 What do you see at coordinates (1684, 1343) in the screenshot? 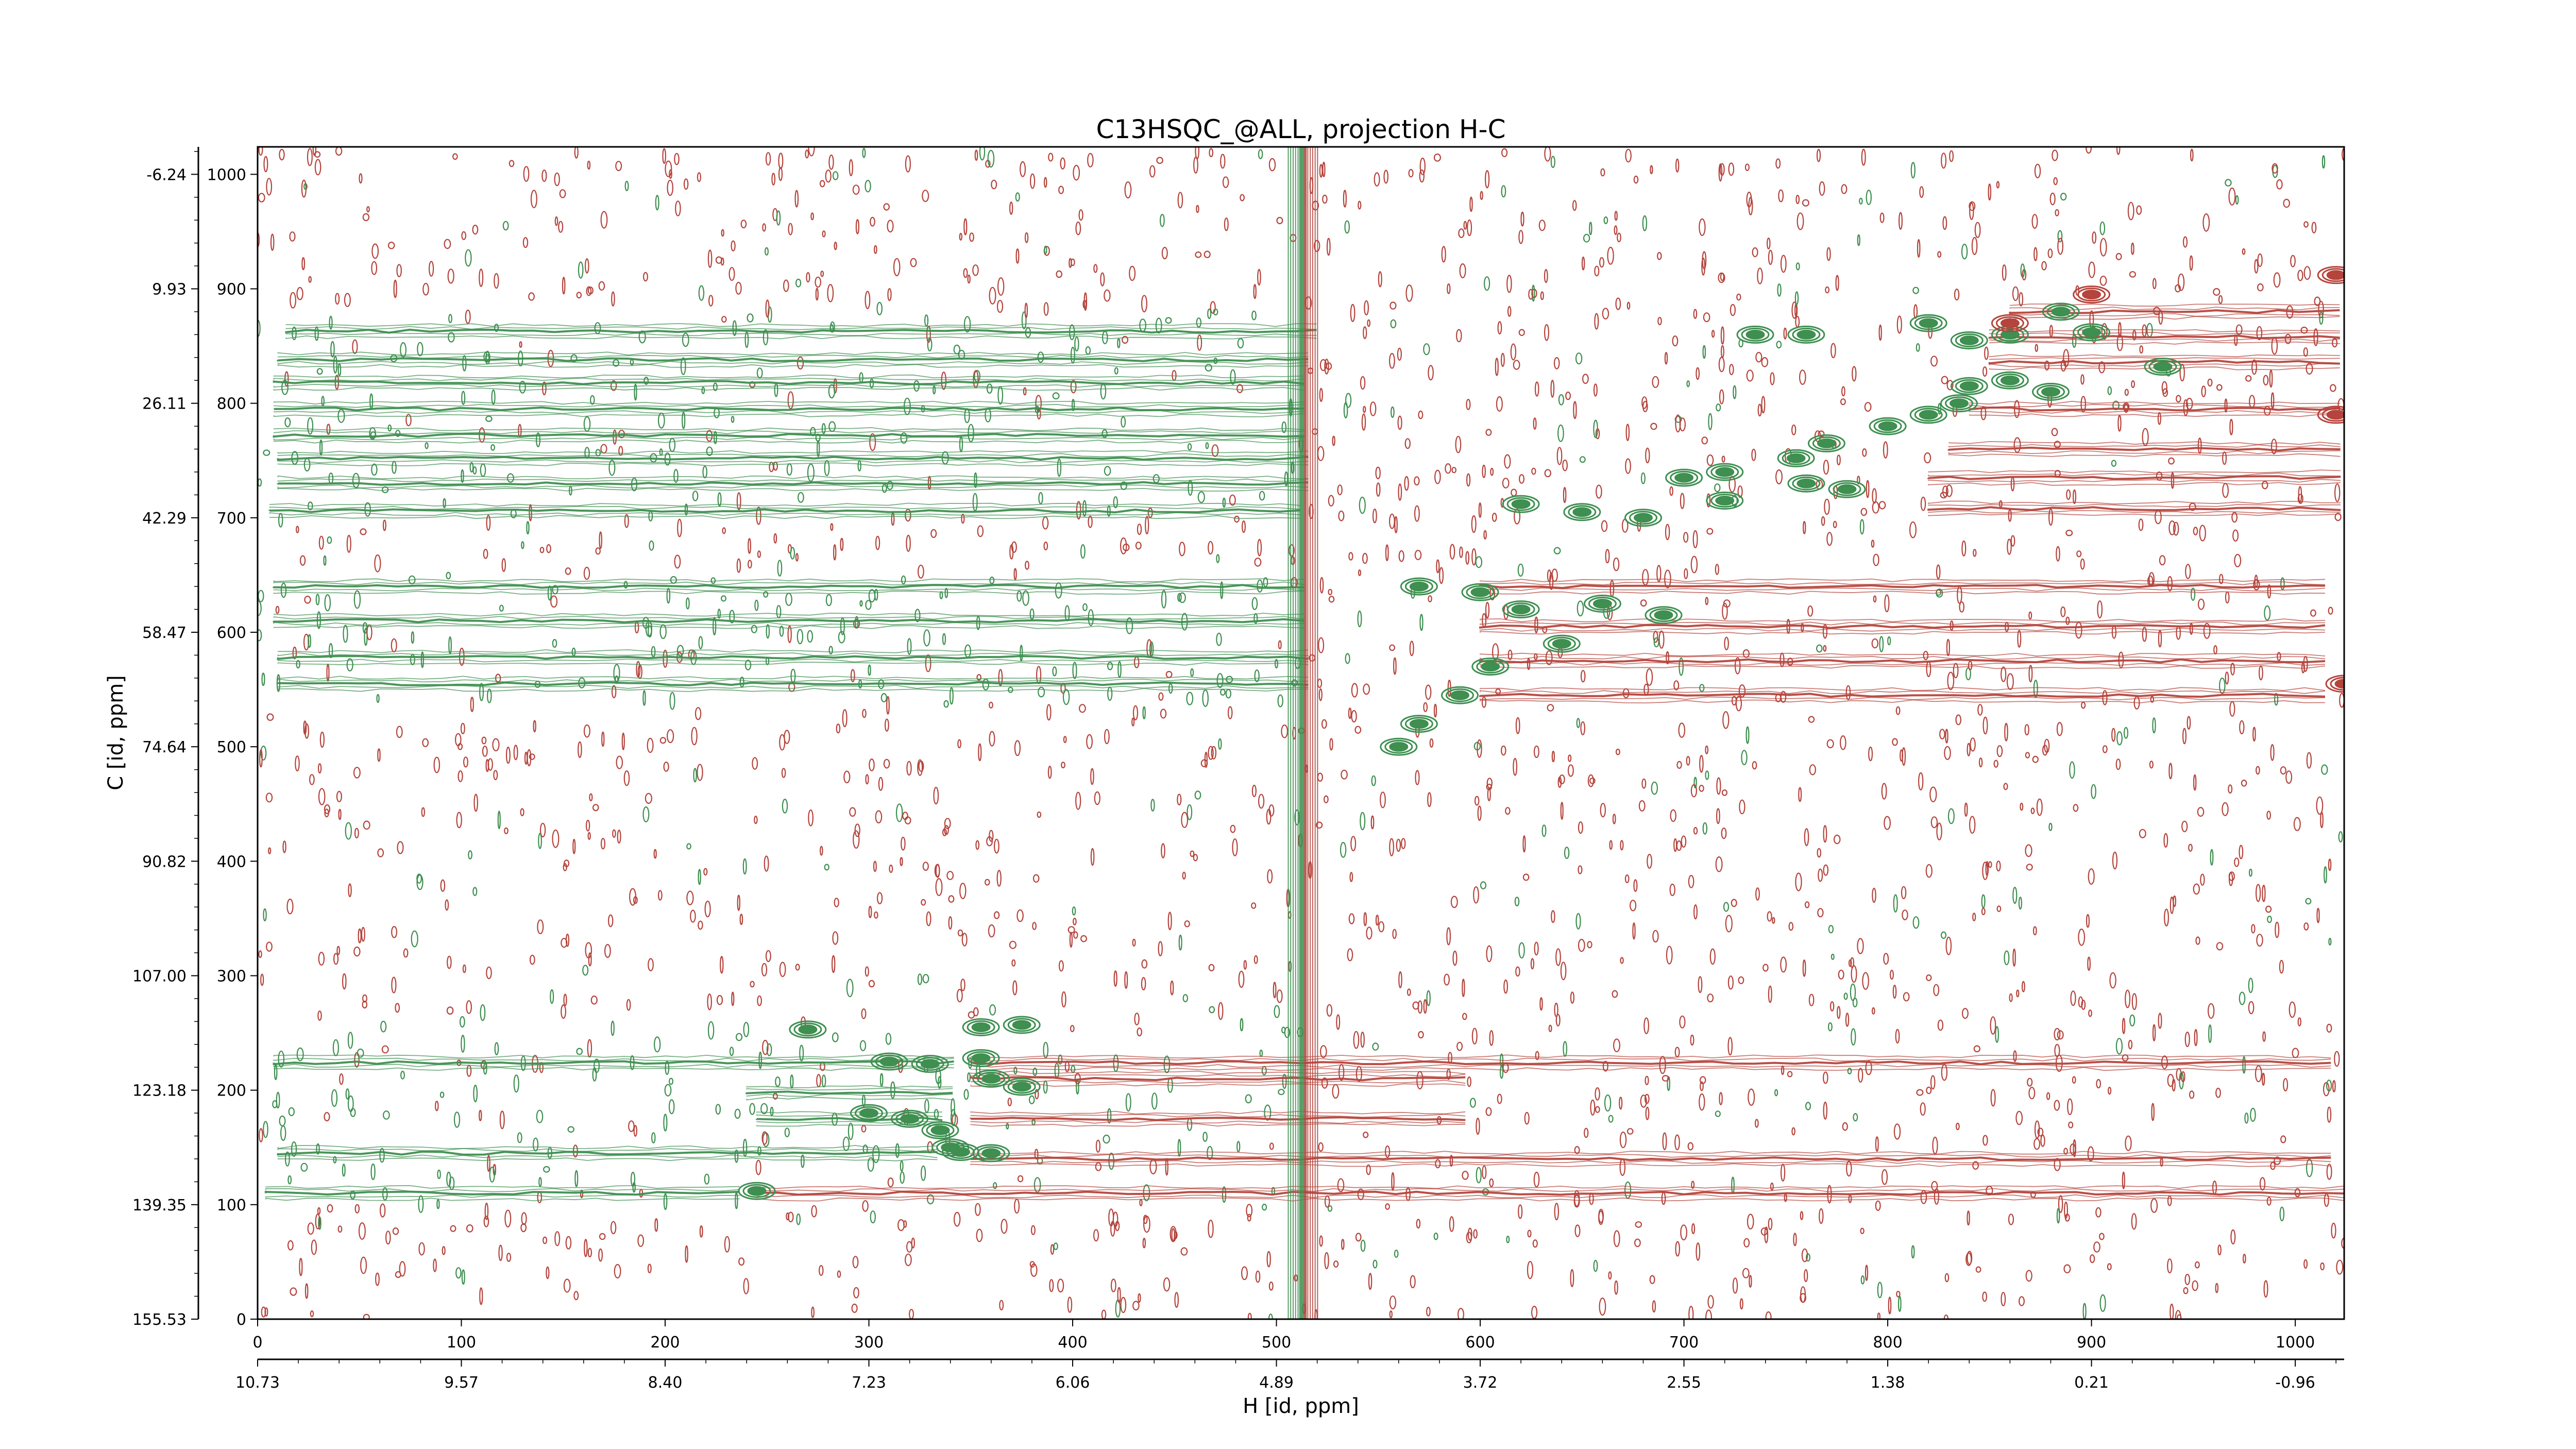
I see `x-tick-label: 700` at bounding box center [1684, 1343].